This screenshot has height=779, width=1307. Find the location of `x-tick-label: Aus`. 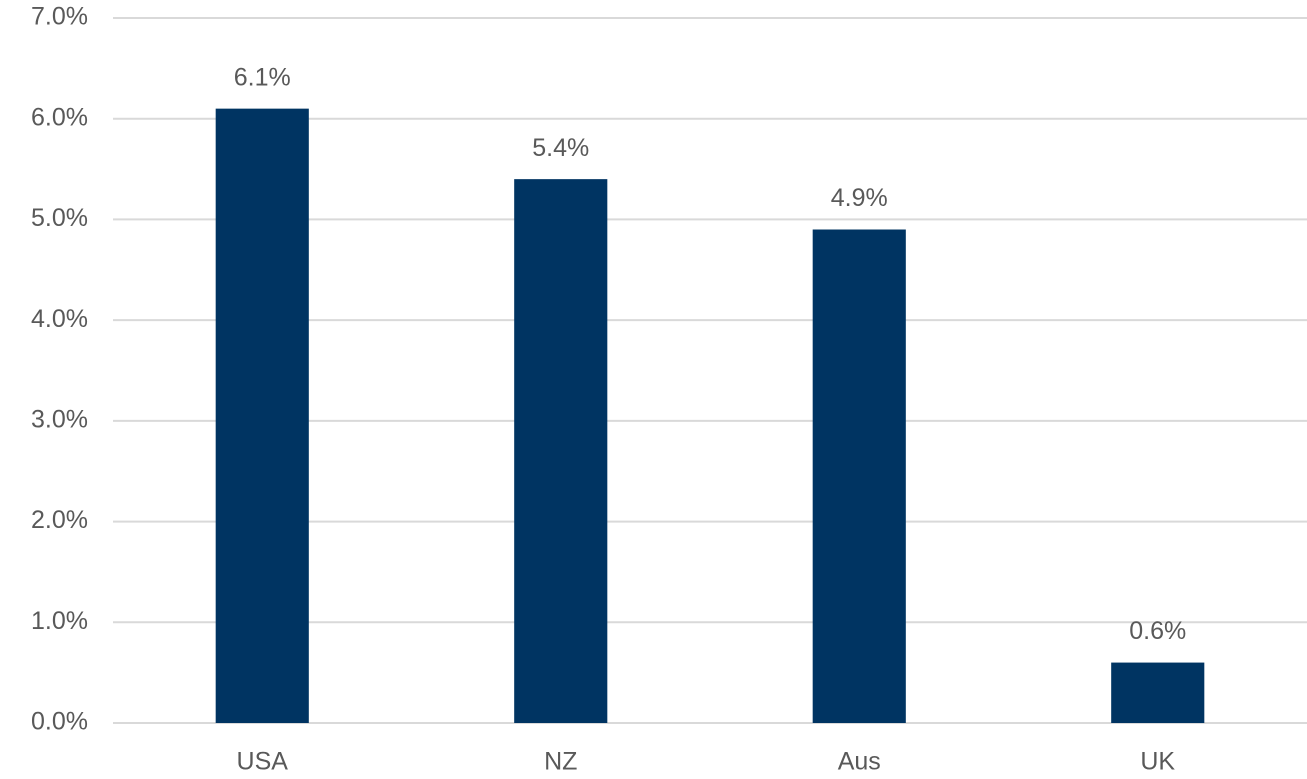

x-tick-label: Aus is located at coordinates (859, 762).